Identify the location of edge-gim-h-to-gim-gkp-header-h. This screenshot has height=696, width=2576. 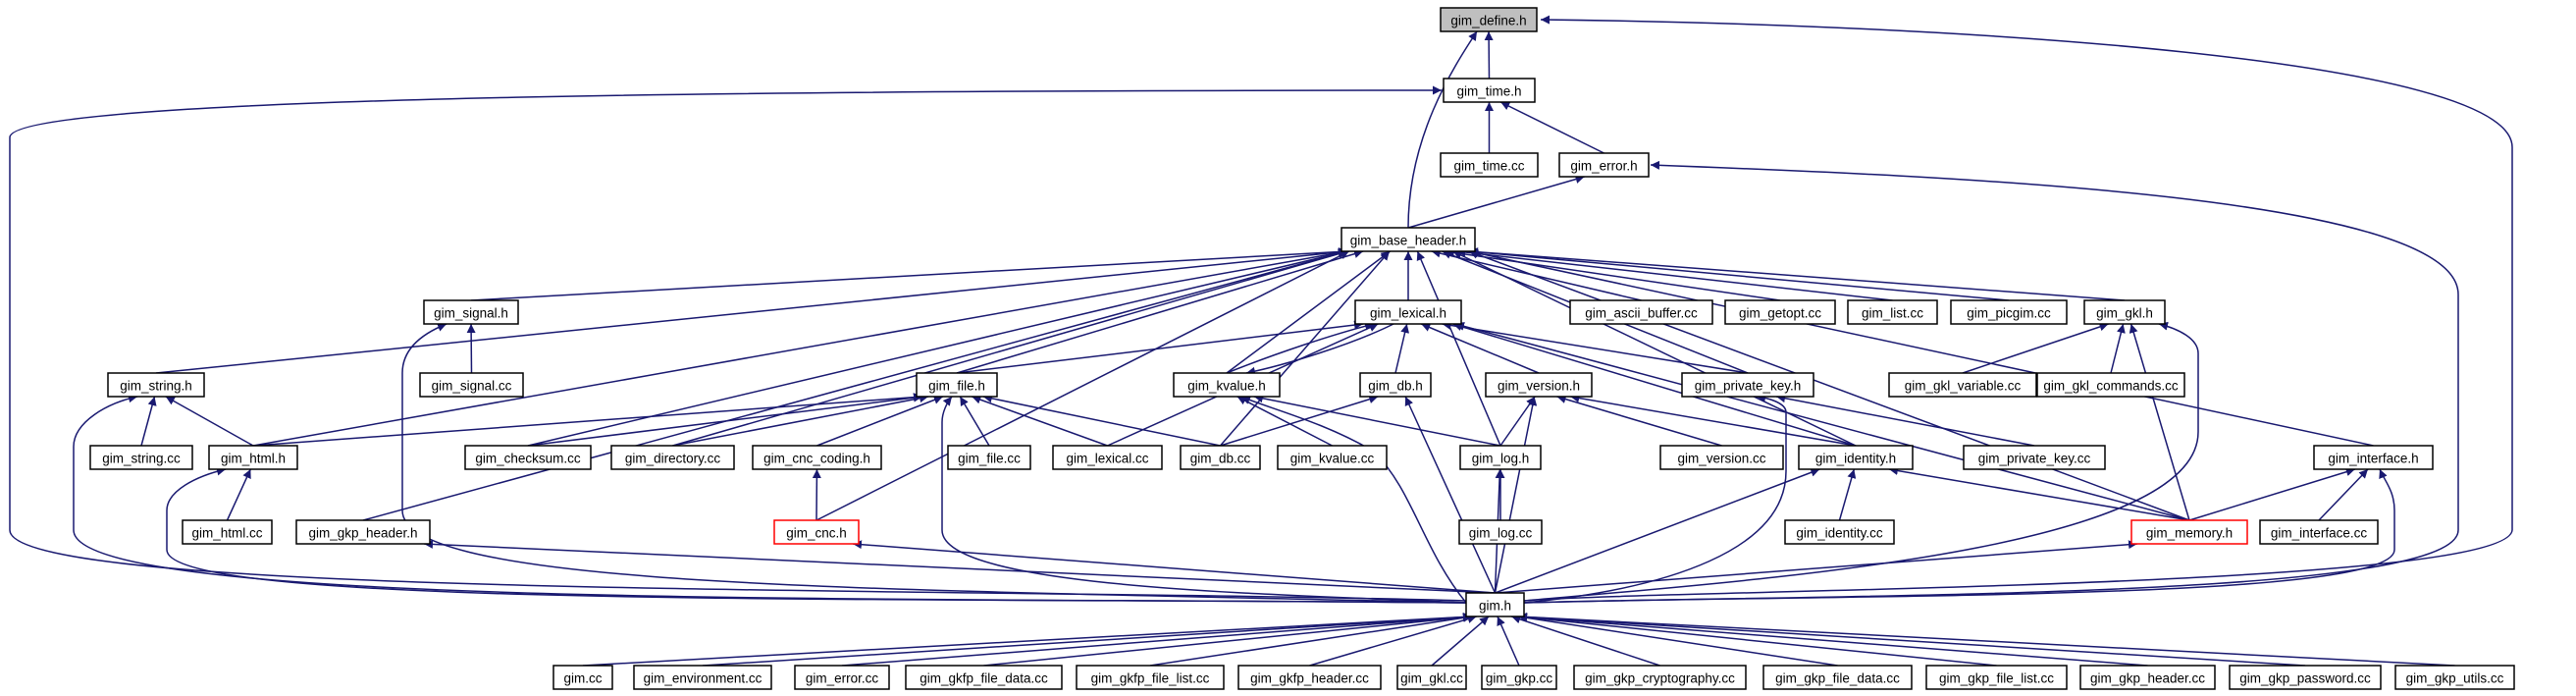
(959, 567).